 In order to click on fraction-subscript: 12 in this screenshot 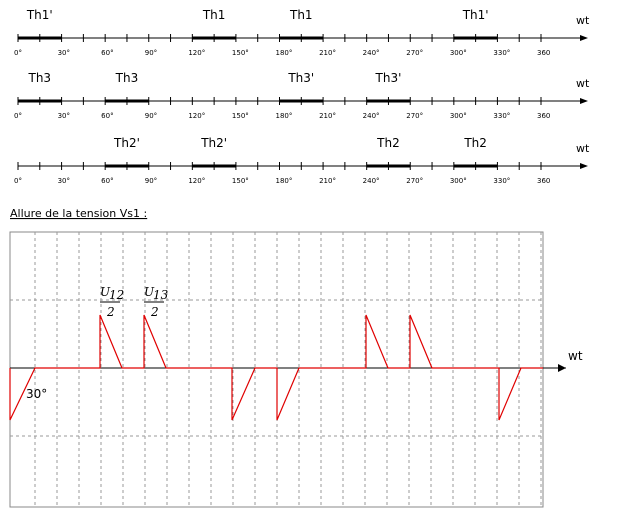, I will do `click(116, 295)`.